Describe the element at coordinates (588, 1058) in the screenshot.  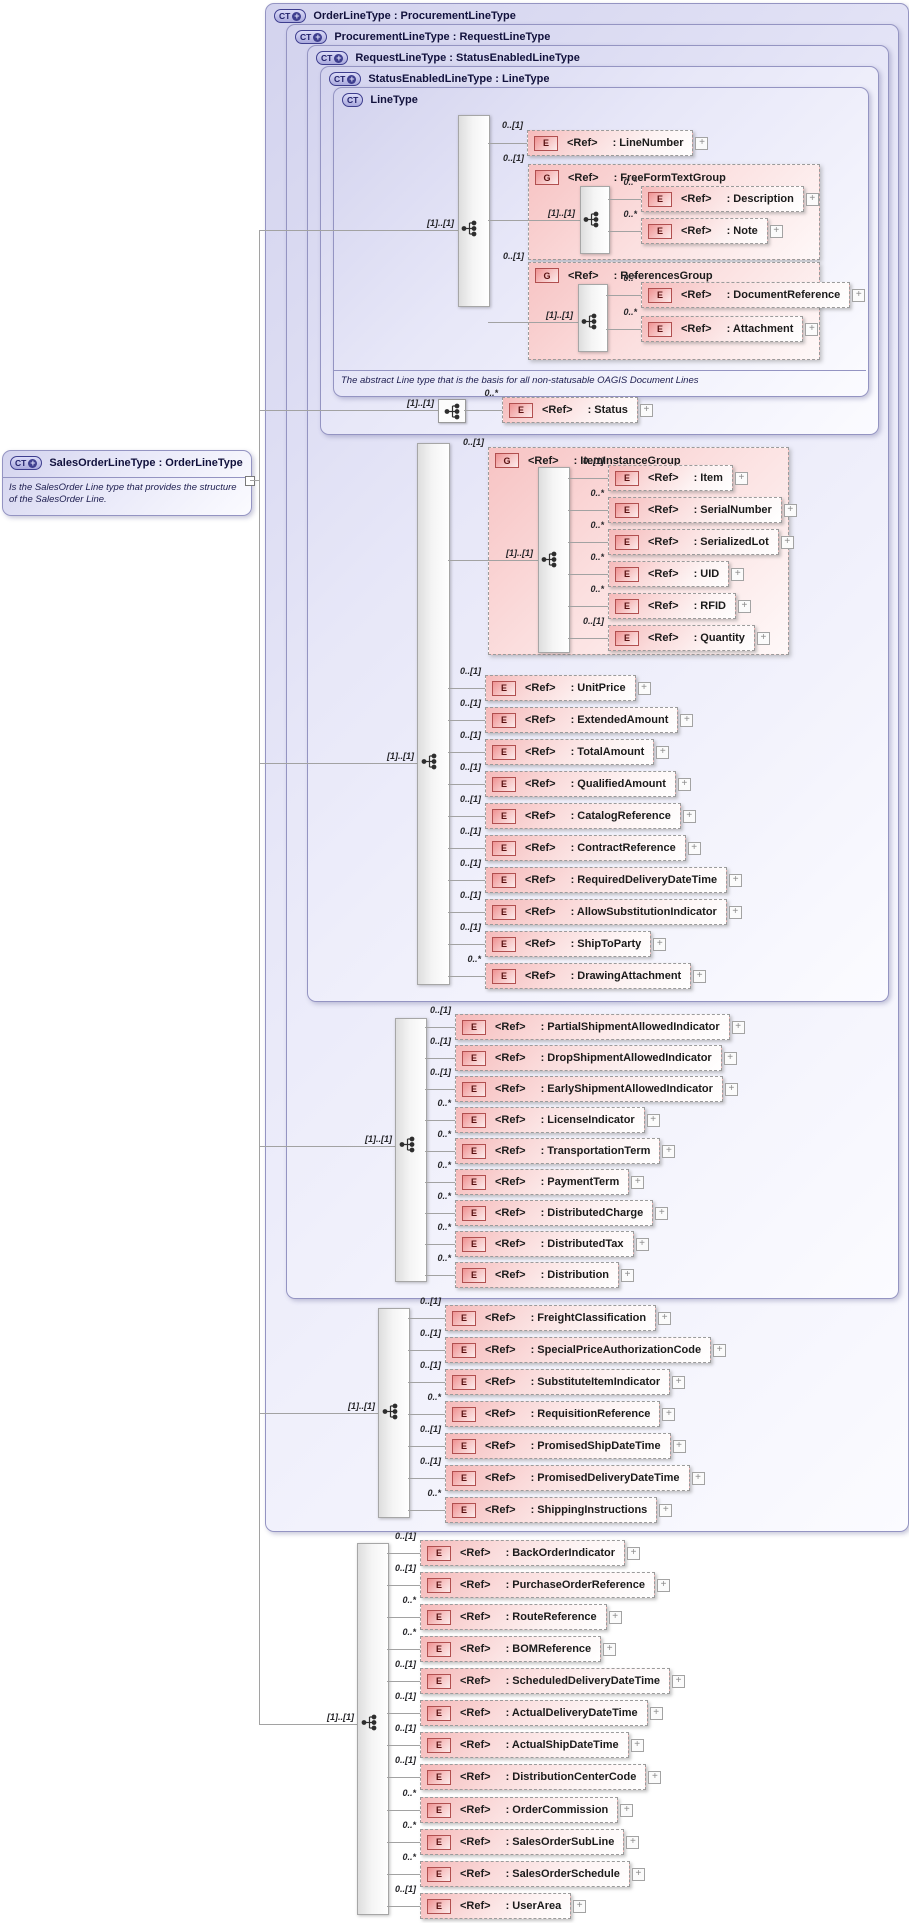
I see `element-box-dropshipmentallowedindicator: E <Ref>: DropShipmentAllowedIndicator` at that location.